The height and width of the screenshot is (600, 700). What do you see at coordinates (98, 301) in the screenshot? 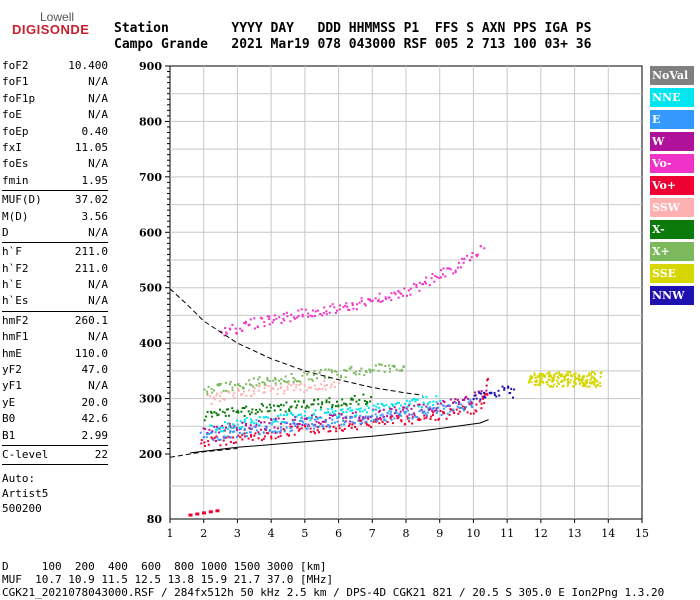
I see `param-value: N/A` at bounding box center [98, 301].